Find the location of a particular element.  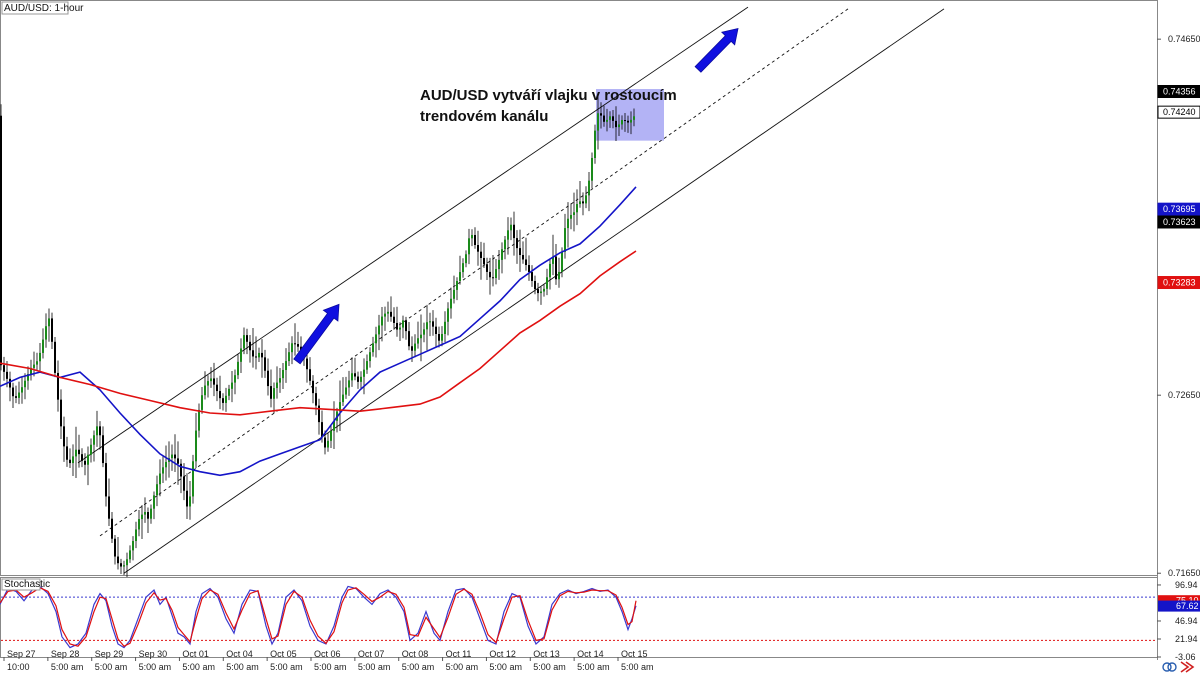

time-tick-date: Oct 08 is located at coordinates (415, 654).